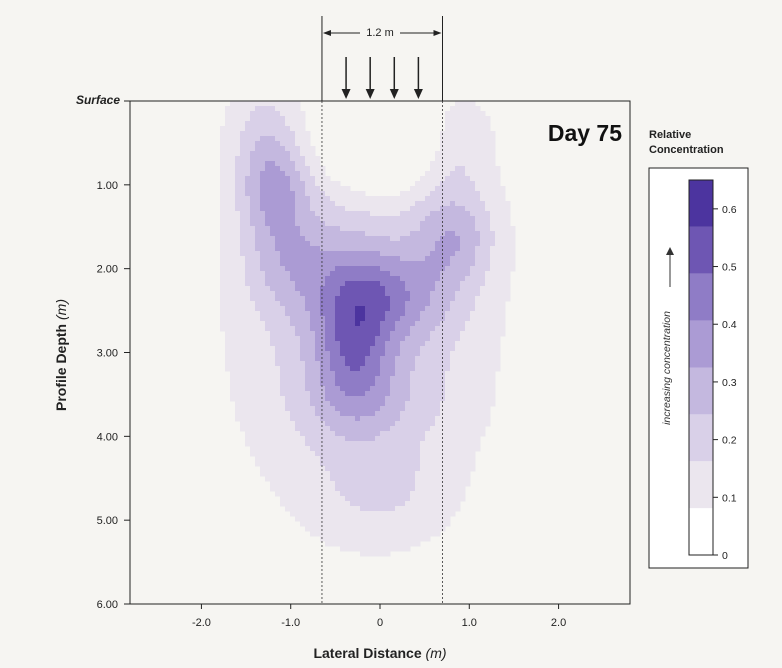 This screenshot has height=668, width=782. Describe the element at coordinates (667, 368) in the screenshot. I see `colorbar-caption: increasing concentration` at that location.